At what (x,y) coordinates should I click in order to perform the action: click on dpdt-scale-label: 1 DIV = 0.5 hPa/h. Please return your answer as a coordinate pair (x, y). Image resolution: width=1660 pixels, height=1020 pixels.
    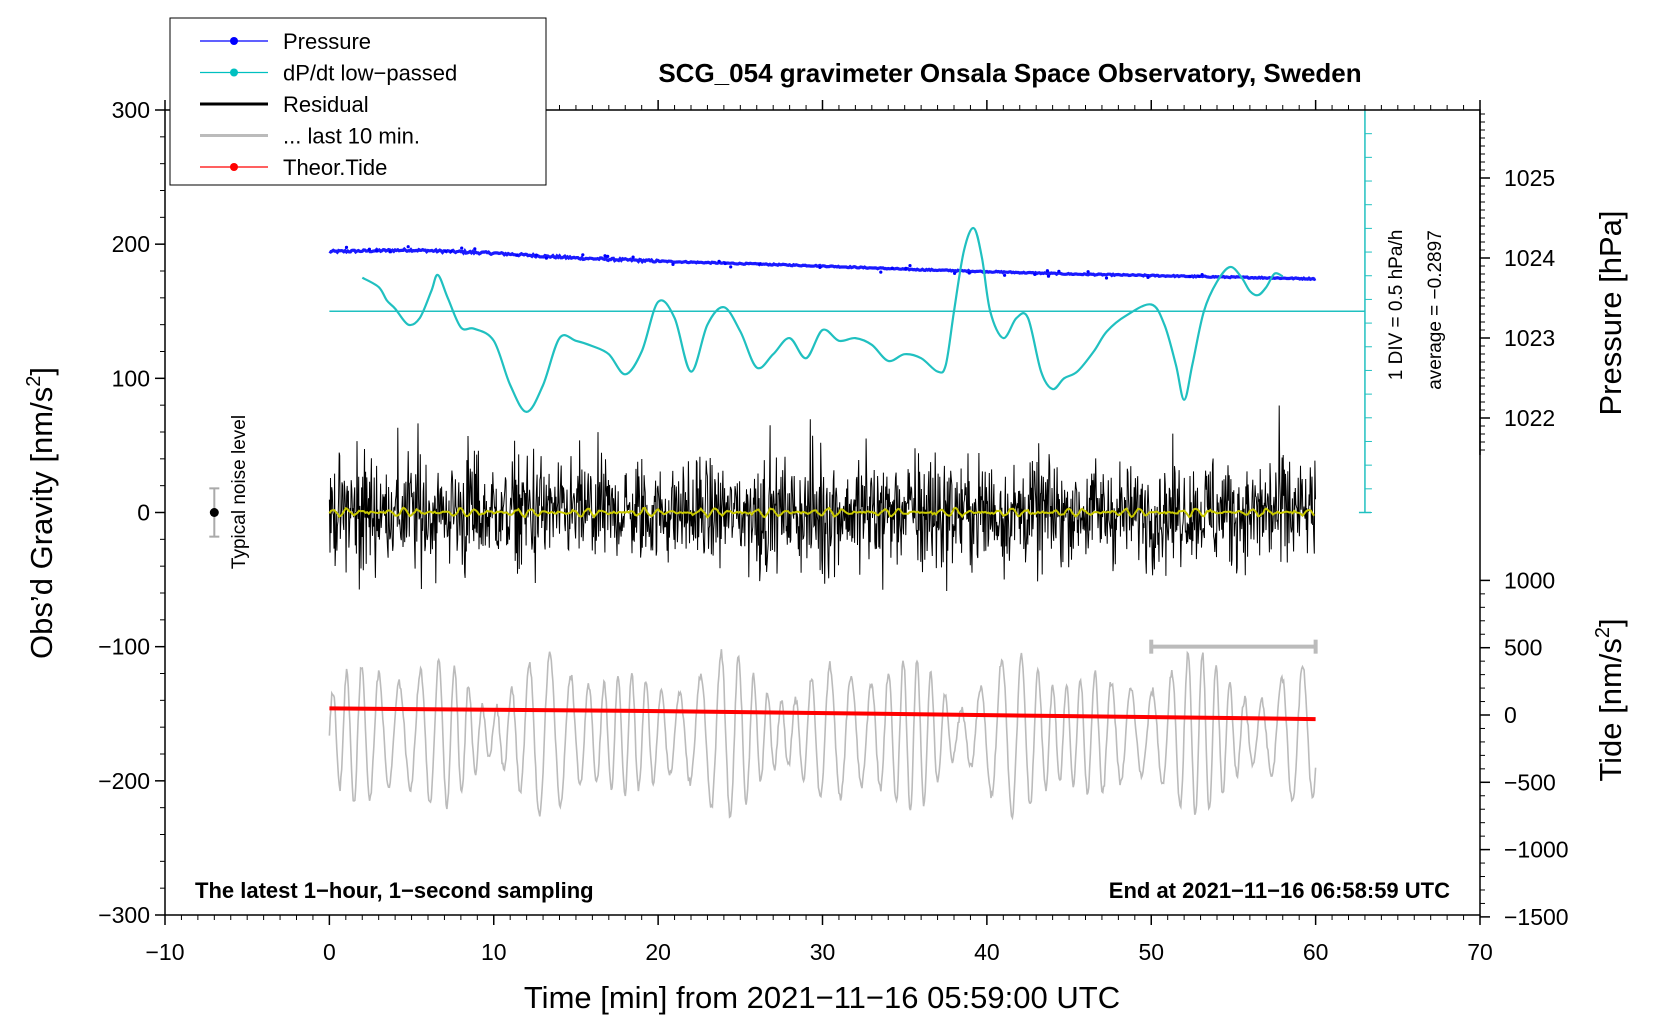
    Looking at the image, I should click on (1396, 305).